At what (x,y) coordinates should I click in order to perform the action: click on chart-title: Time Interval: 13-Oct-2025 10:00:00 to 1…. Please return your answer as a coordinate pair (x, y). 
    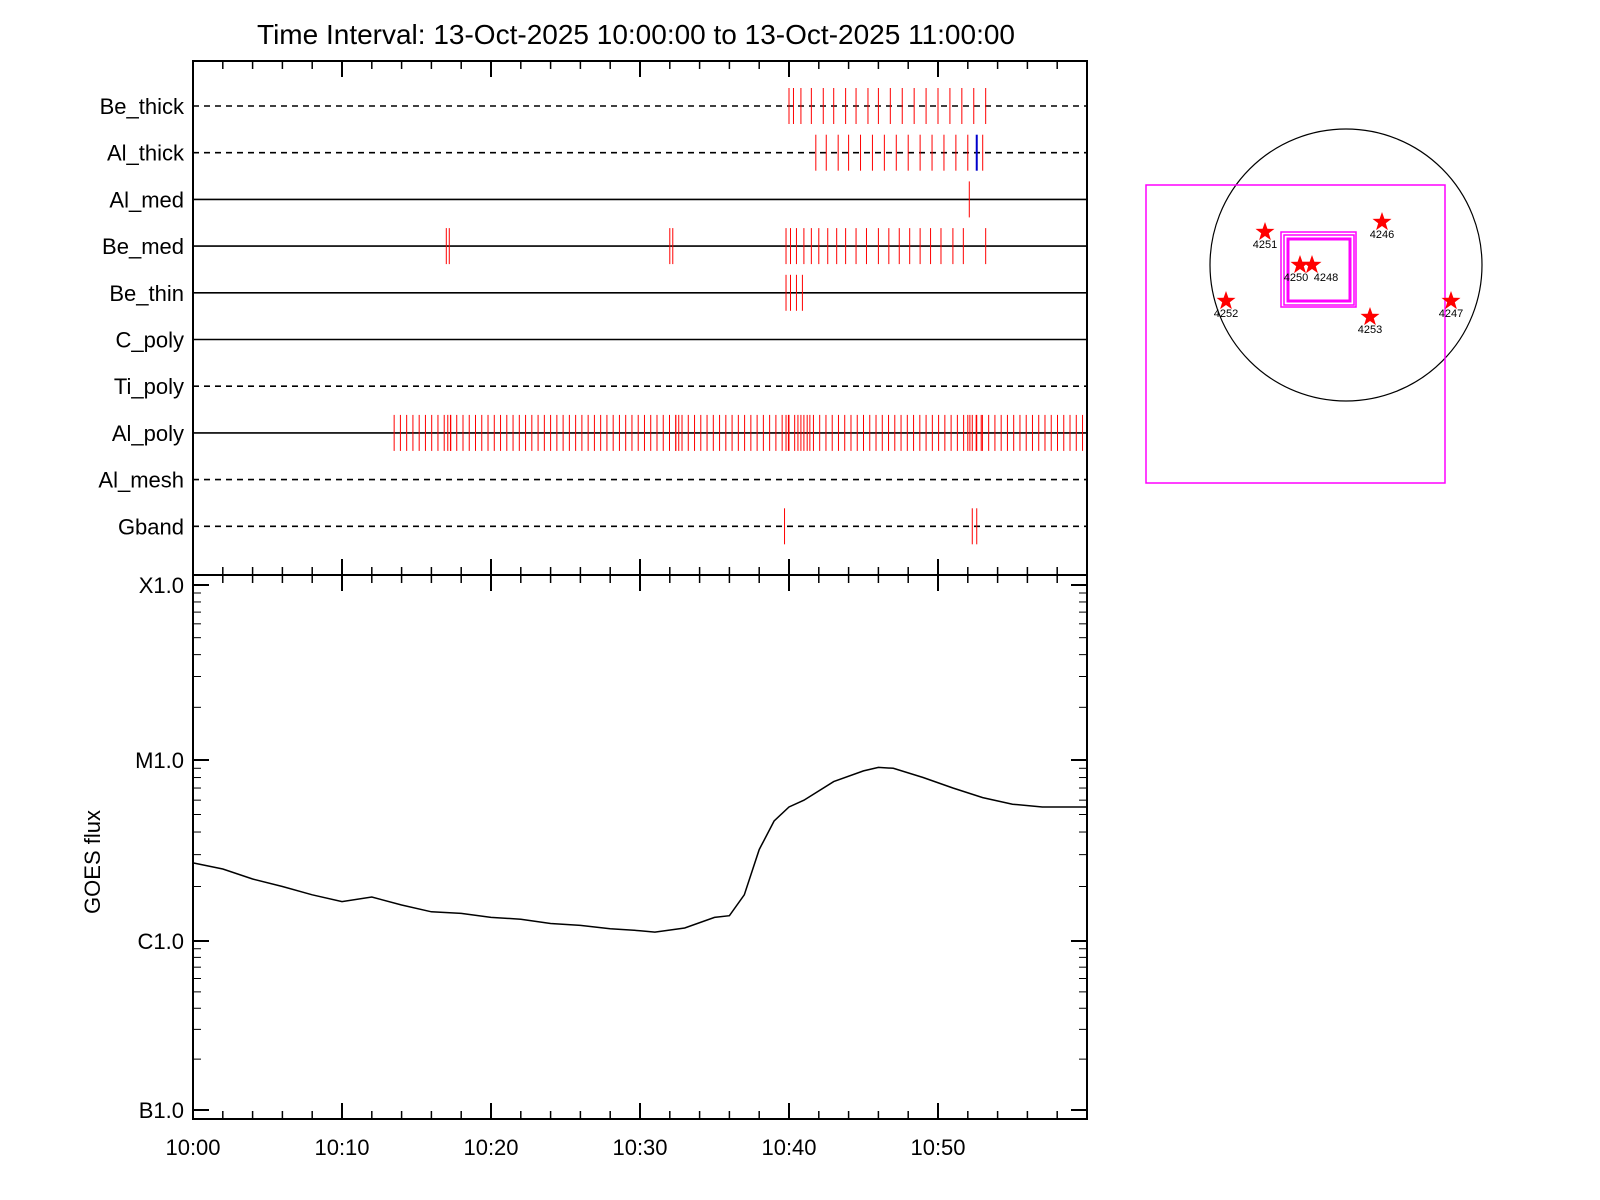
    Looking at the image, I should click on (636, 34).